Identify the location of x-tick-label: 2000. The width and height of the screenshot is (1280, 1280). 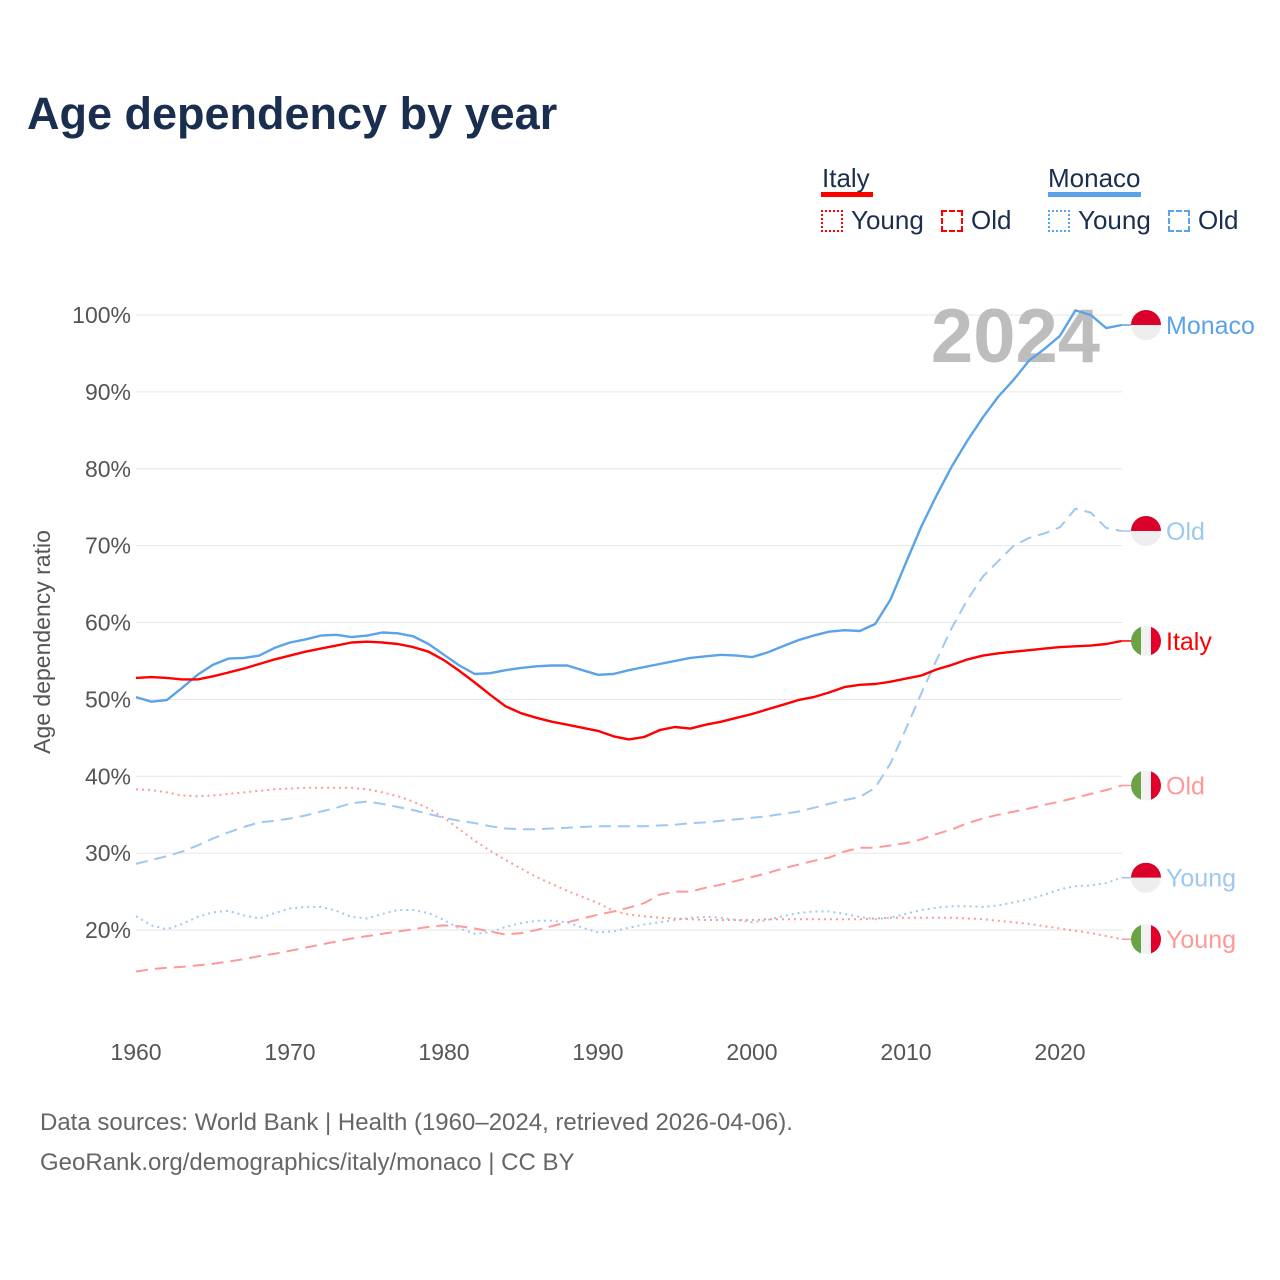
(751, 1052).